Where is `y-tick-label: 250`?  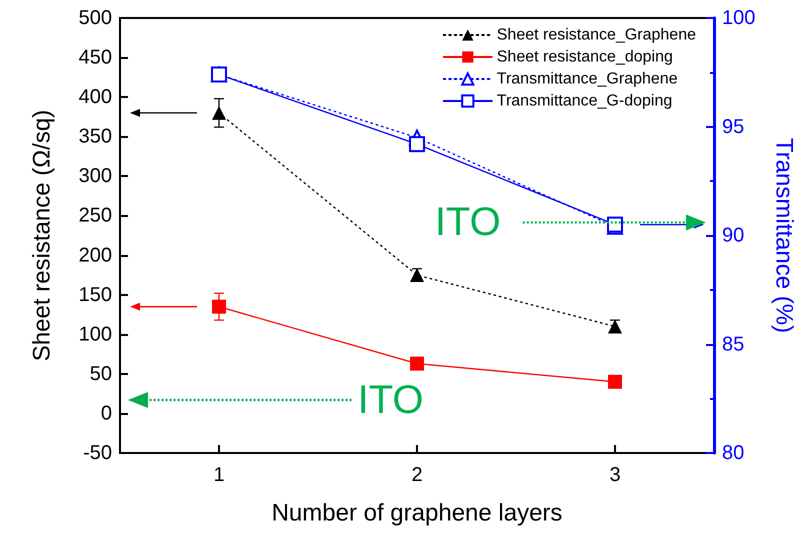 y-tick-label: 250 is located at coordinates (95, 215).